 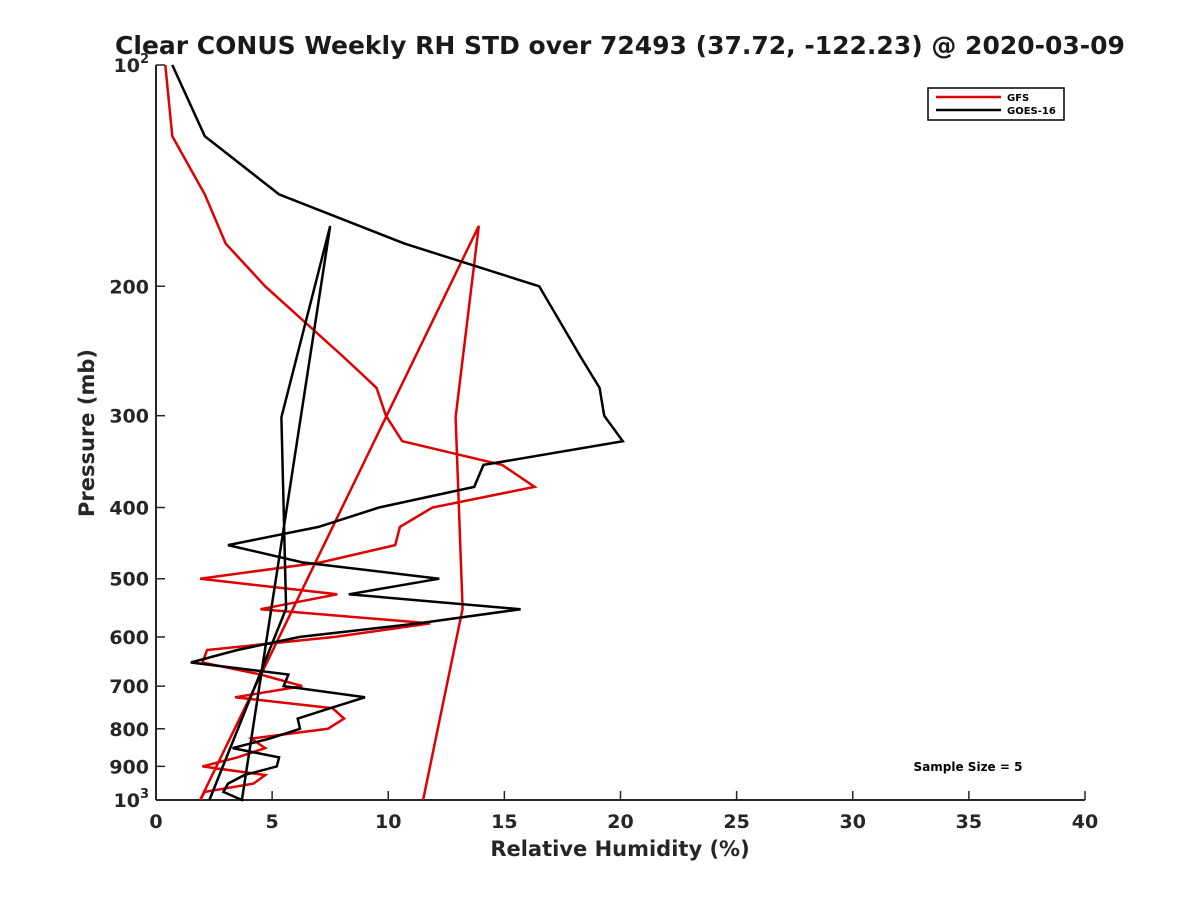 What do you see at coordinates (129, 287) in the screenshot?
I see `y-tick-label: 200` at bounding box center [129, 287].